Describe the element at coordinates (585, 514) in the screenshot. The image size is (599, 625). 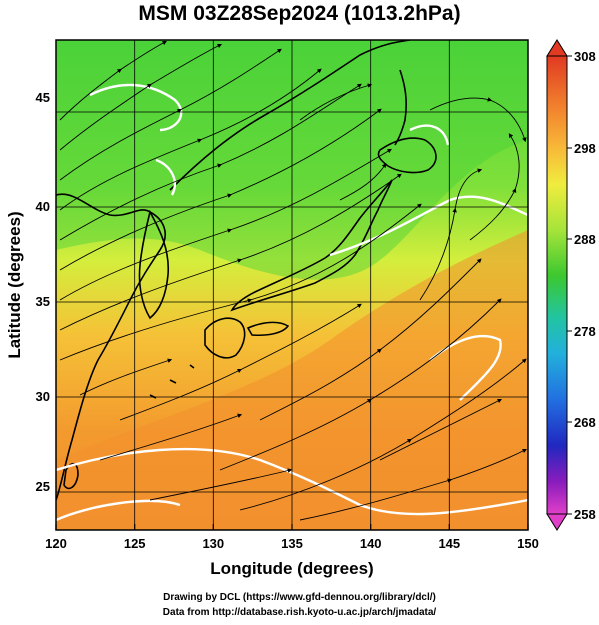
I see `colorbar-label-258: 258` at that location.